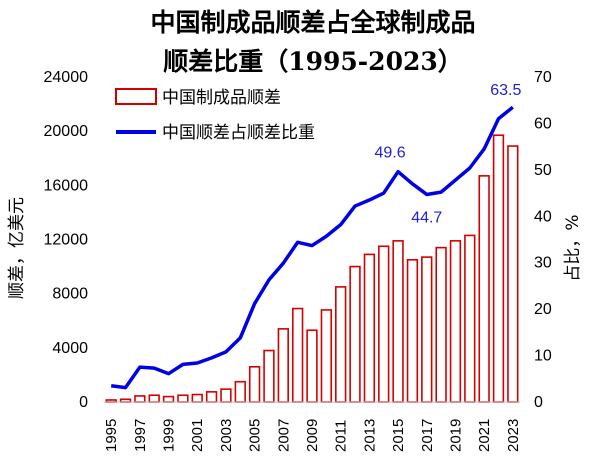 The width and height of the screenshot is (593, 461). I want to click on annotation-2017: 44.7, so click(426, 217).